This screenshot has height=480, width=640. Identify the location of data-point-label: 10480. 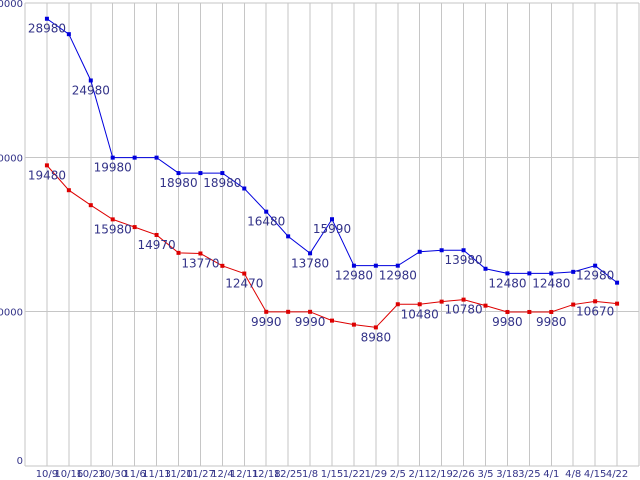
(420, 314).